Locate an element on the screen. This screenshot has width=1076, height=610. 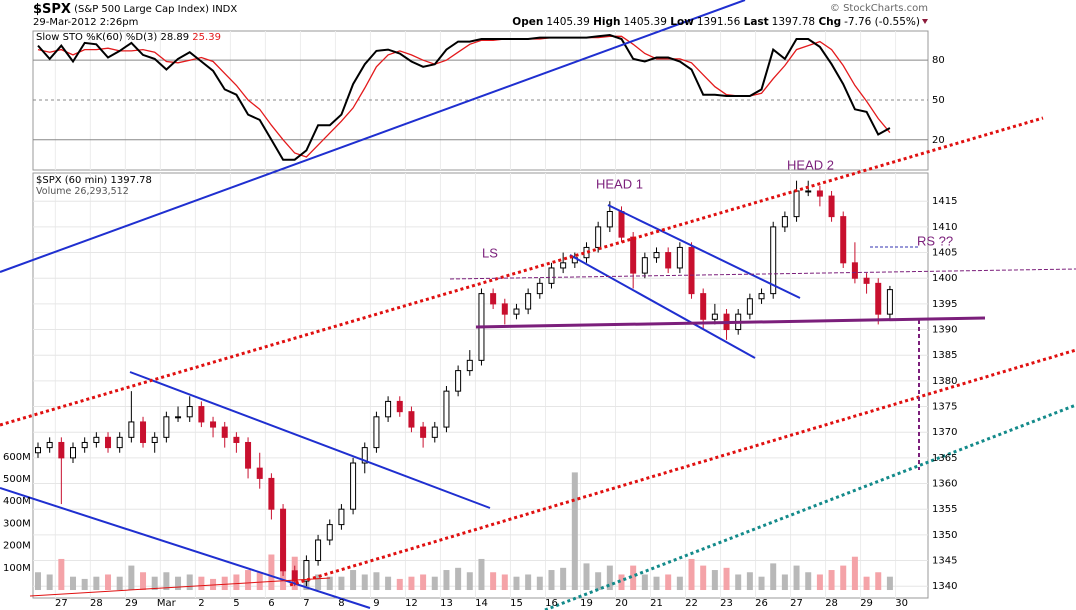
y-tick-label: 80 is located at coordinates (938, 60).